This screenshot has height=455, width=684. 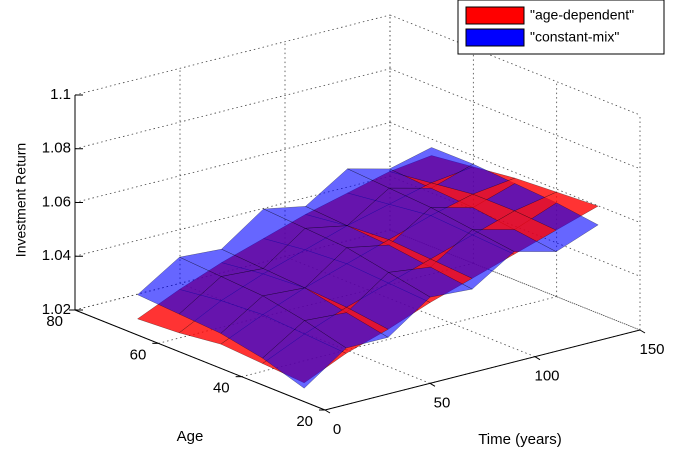 I want to click on y-tick-label: 60, so click(x=138, y=354).